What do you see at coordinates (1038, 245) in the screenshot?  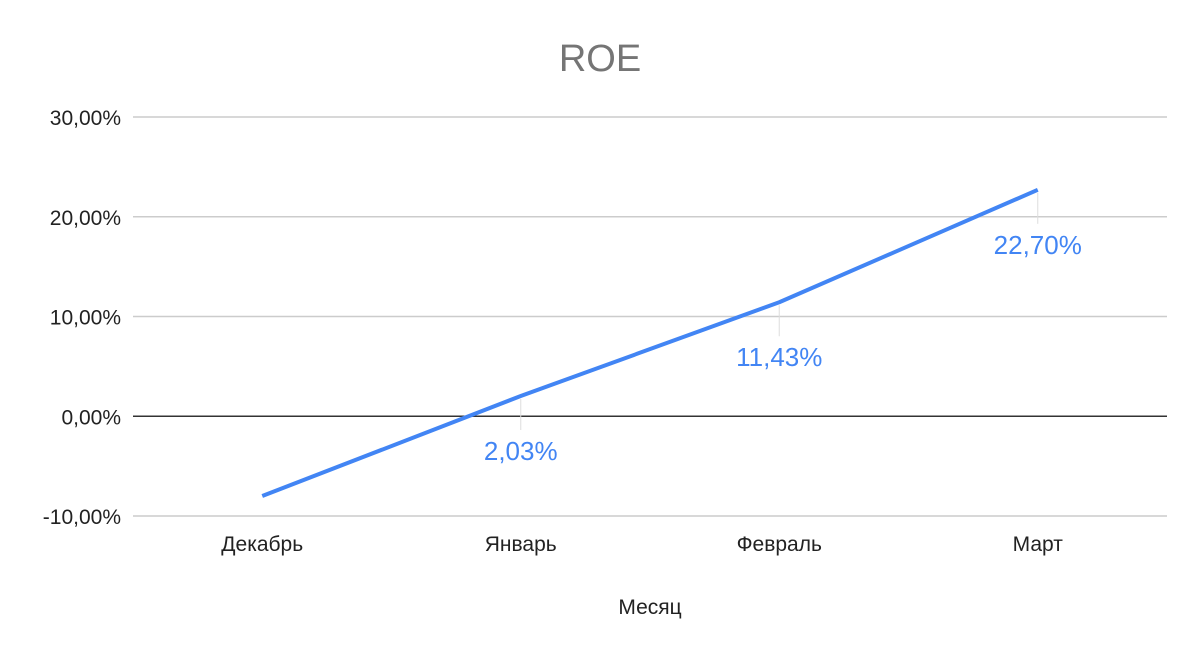 I see `data-label: 22,70%` at bounding box center [1038, 245].